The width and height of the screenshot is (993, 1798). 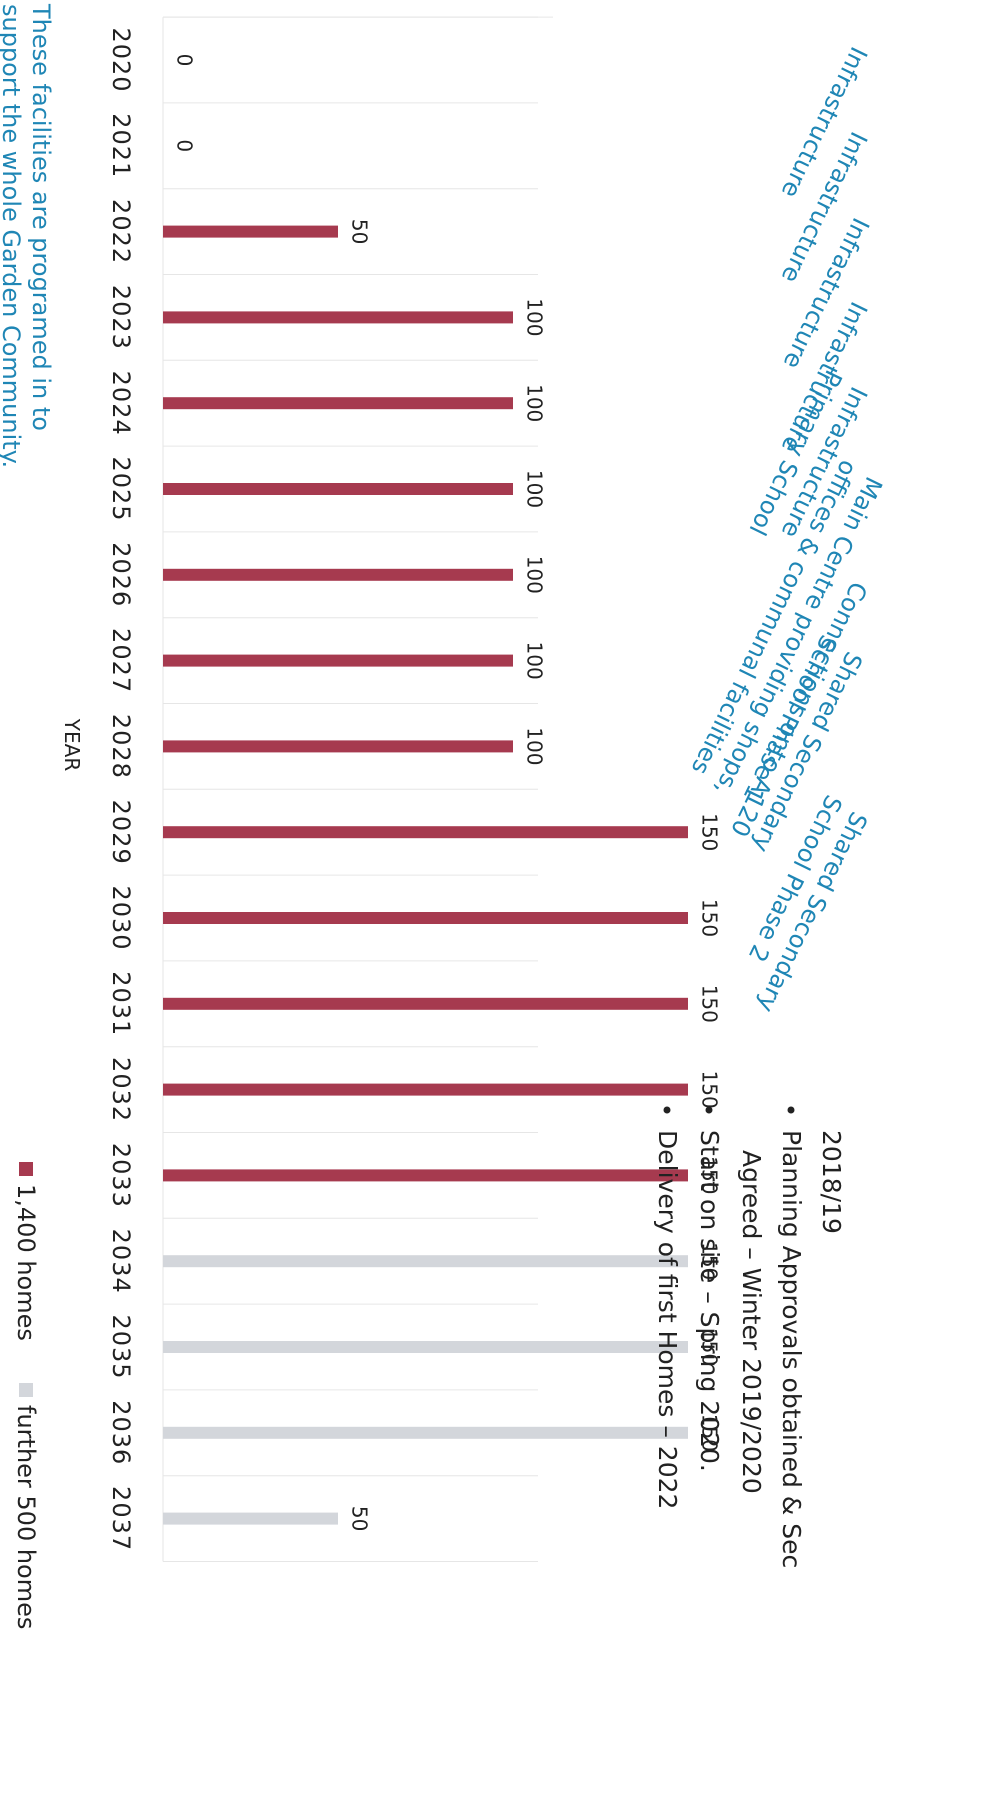 What do you see at coordinates (121, 917) in the screenshot?
I see `x-tick-label: 2030` at bounding box center [121, 917].